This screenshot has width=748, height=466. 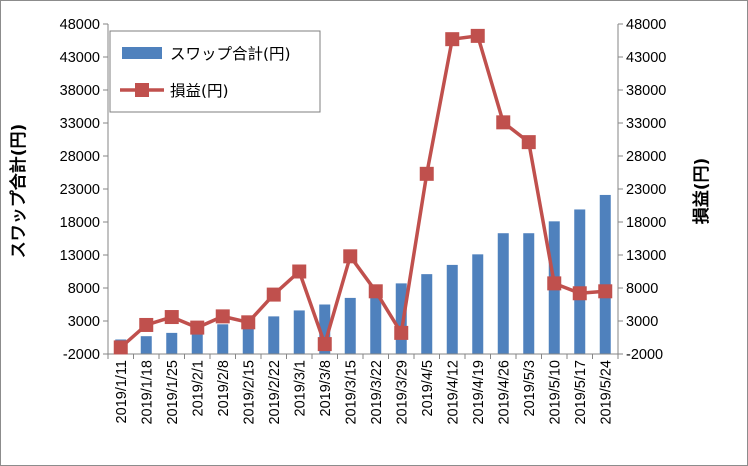 What do you see at coordinates (642, 322) in the screenshot?
I see `right-tick-label: 3000` at bounding box center [642, 322].